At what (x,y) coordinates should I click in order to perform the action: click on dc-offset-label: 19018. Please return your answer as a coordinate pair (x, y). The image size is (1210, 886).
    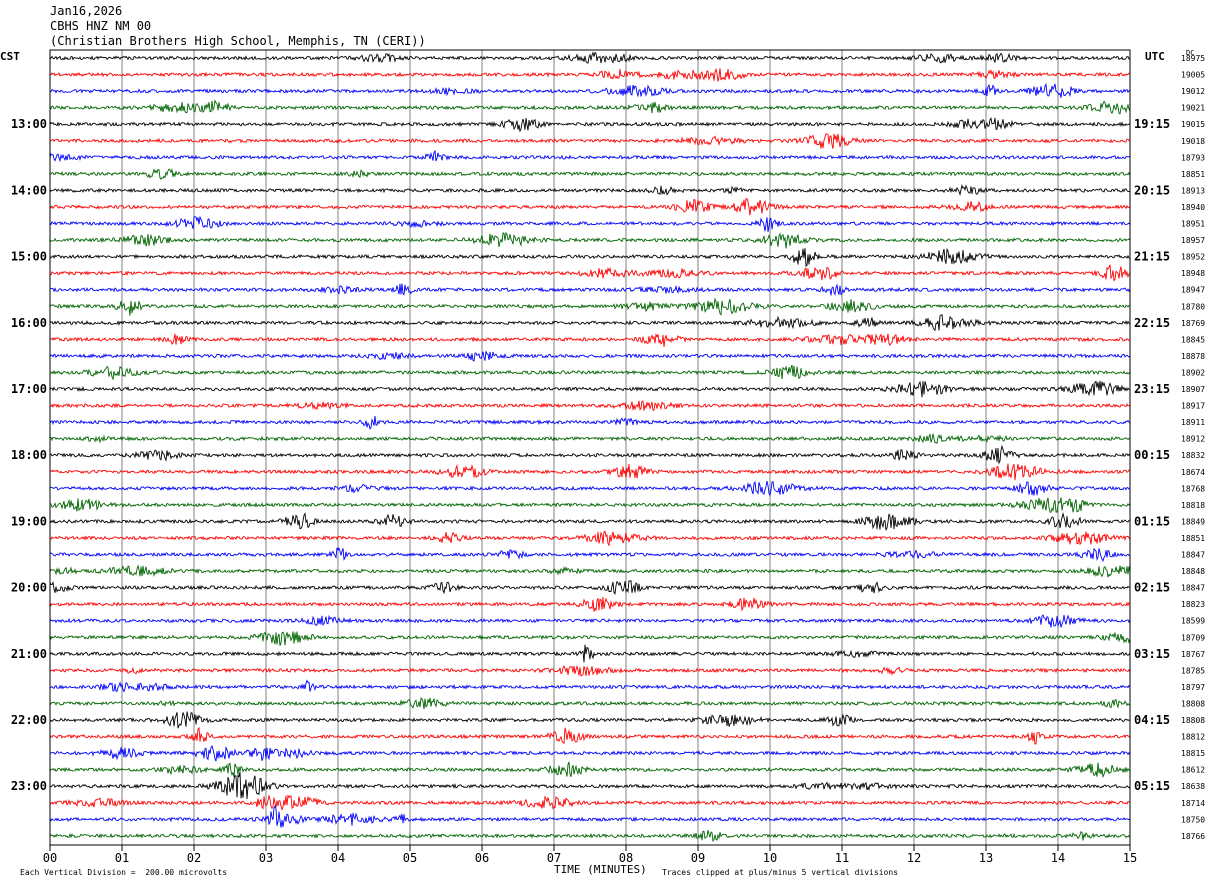
    Looking at the image, I should click on (1193, 141).